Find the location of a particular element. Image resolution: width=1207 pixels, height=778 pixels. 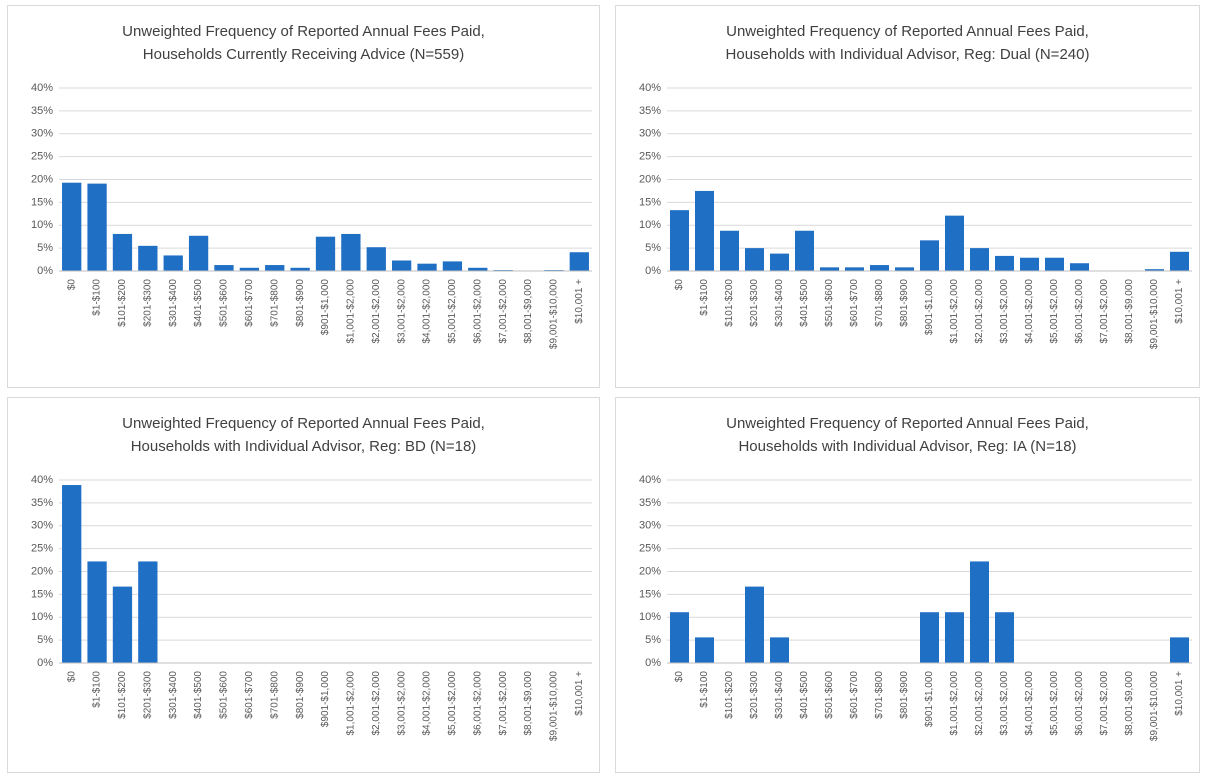

x-tick-label: $4,001-$2,000 is located at coordinates (427, 703).